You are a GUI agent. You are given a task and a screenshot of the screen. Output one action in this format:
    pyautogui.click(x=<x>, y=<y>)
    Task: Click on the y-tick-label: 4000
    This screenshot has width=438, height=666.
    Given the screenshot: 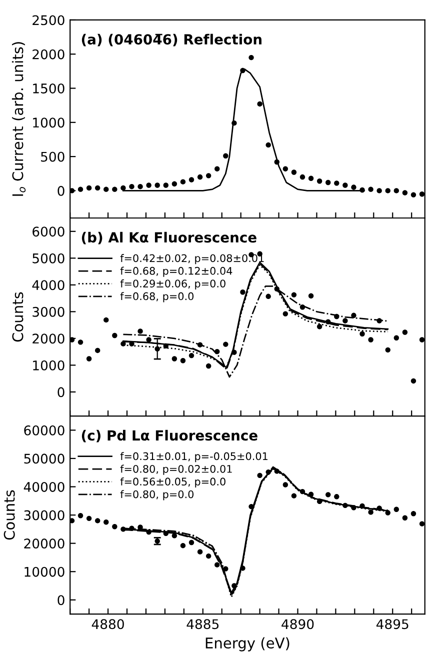 What is the action you would take?
    pyautogui.click(x=48, y=285)
    